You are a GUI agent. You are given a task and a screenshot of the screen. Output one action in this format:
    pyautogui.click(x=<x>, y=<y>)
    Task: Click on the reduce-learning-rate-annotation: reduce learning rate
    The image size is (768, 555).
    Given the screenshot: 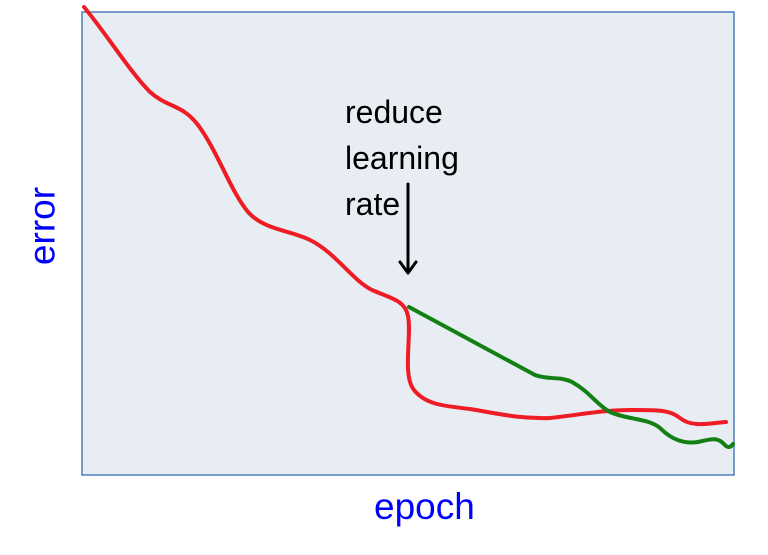 What is the action you would take?
    pyautogui.click(x=402, y=158)
    